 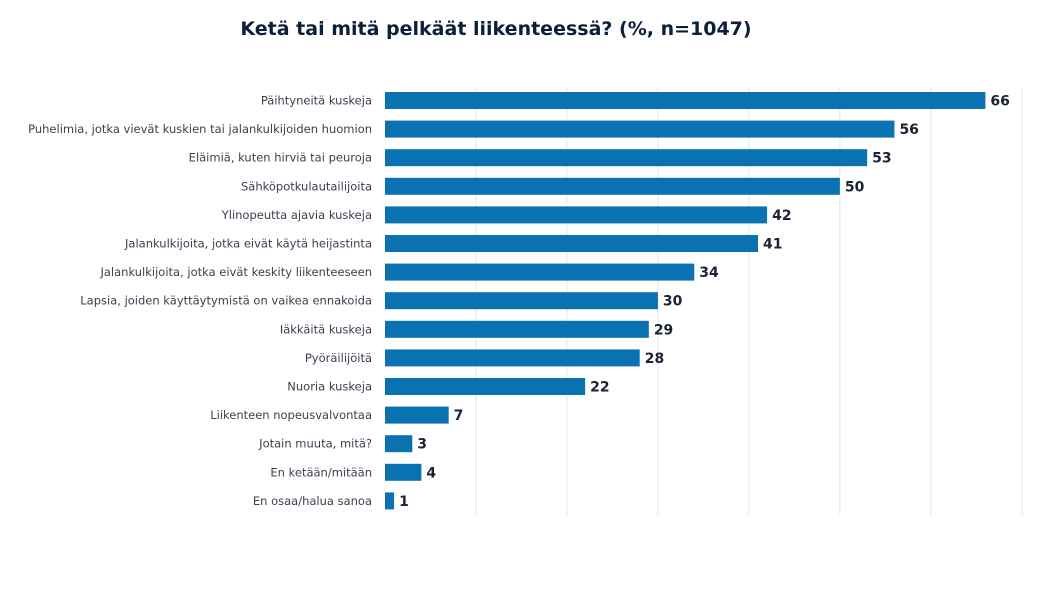 I want to click on category-label: Päihtyneitä kuskeja, so click(x=316, y=101).